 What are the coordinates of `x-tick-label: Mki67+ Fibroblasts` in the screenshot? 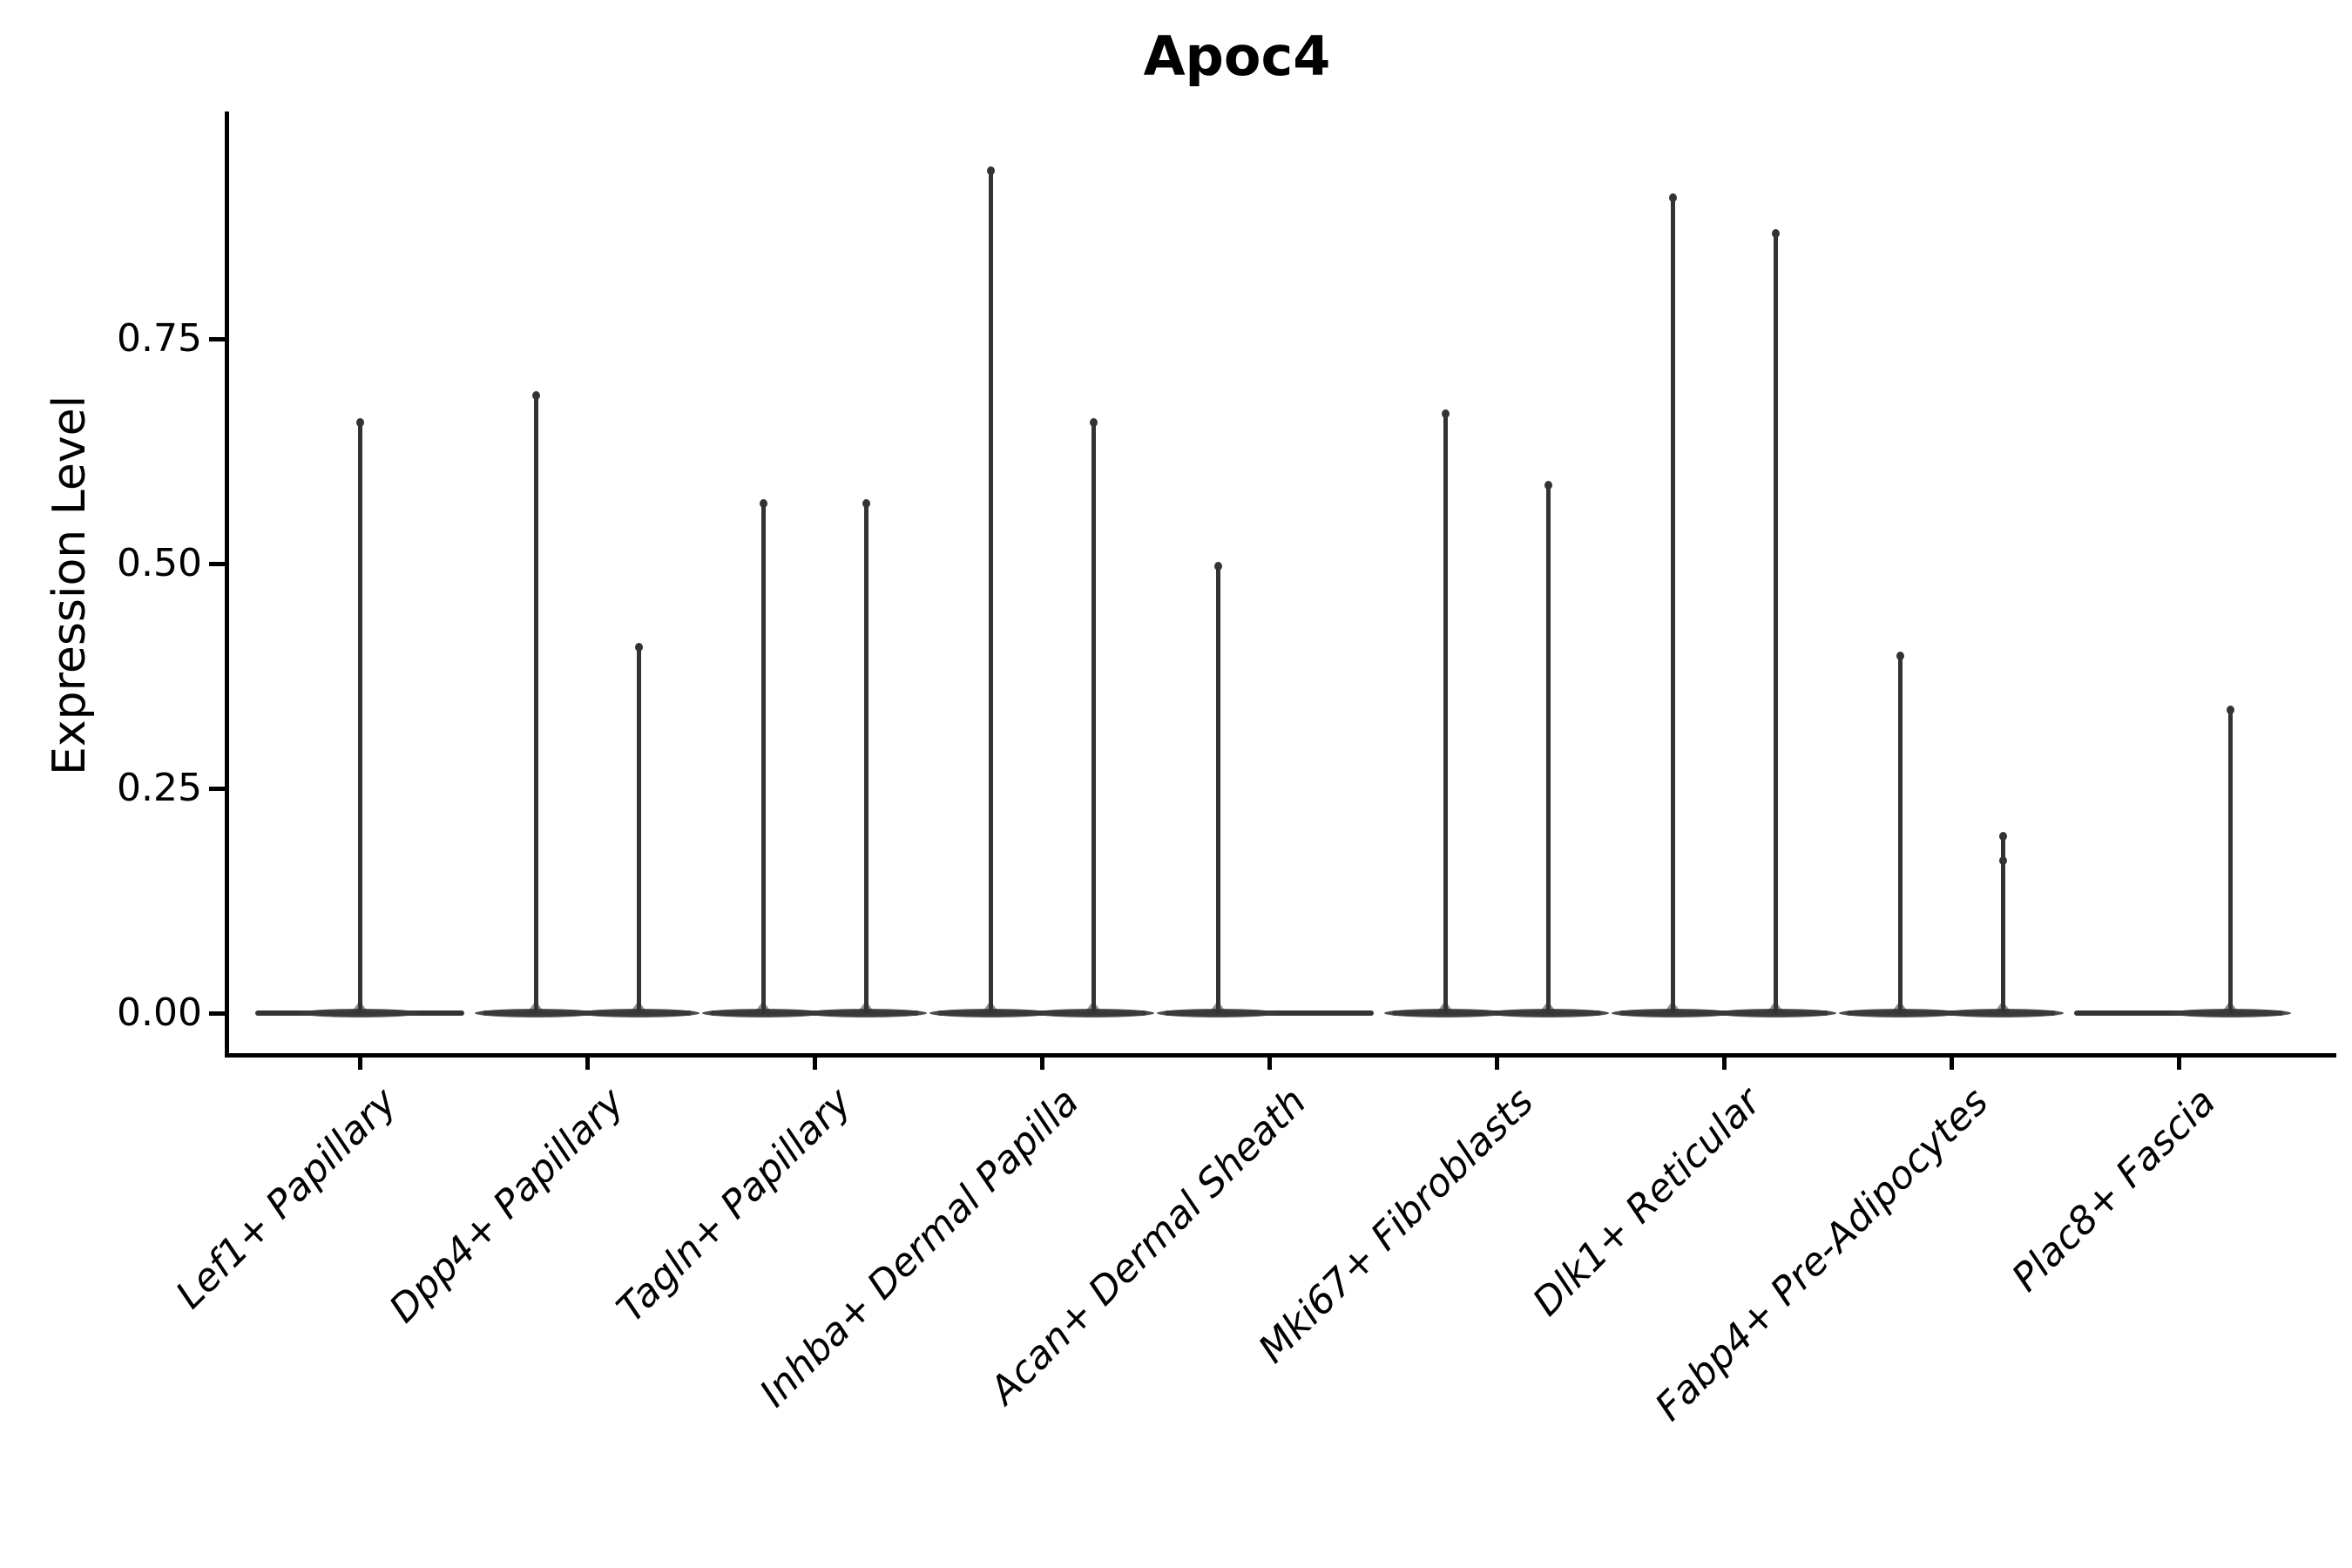 It's located at (1396, 1225).